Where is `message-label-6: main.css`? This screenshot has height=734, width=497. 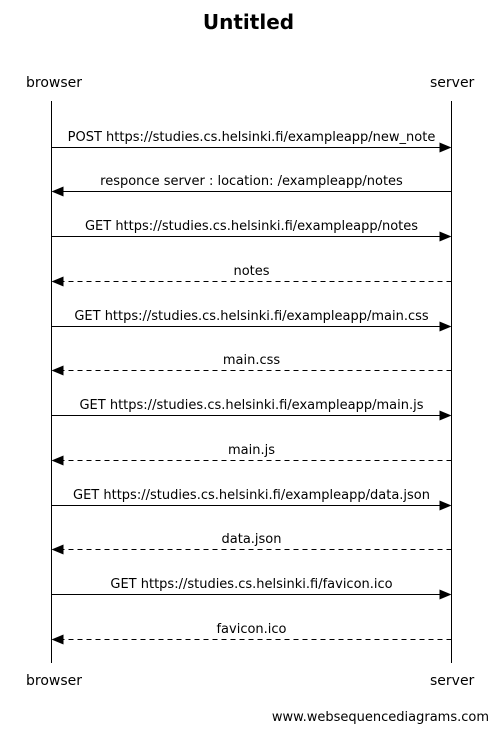 message-label-6: main.css is located at coordinates (251, 360).